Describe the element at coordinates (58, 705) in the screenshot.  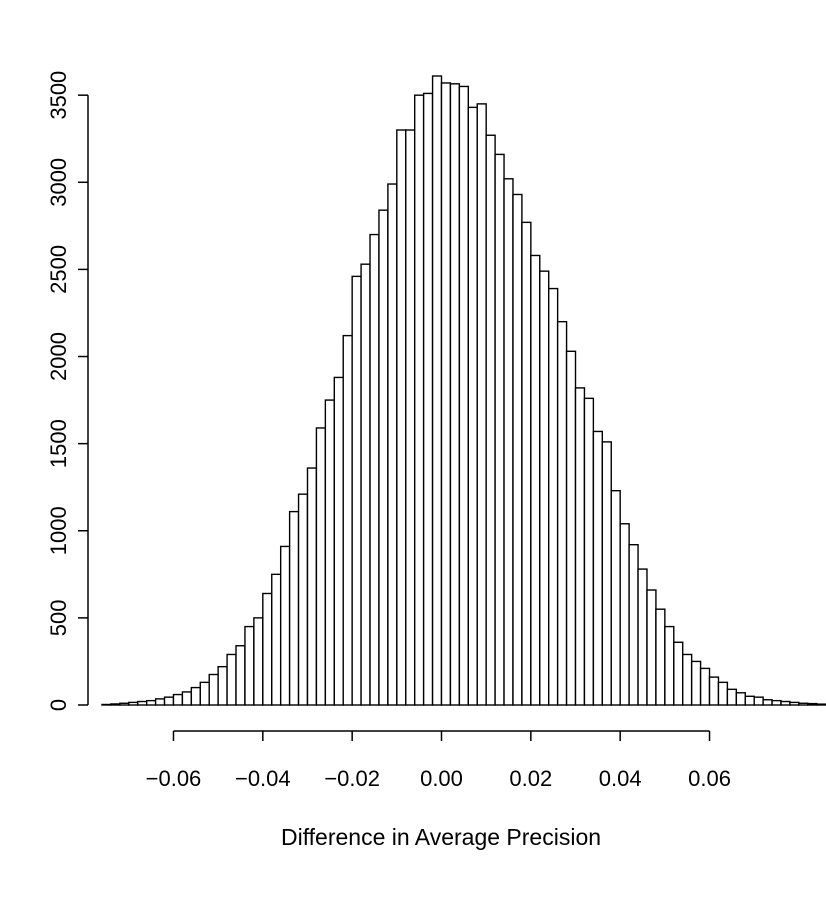
I see `y-tick-label: 0` at that location.